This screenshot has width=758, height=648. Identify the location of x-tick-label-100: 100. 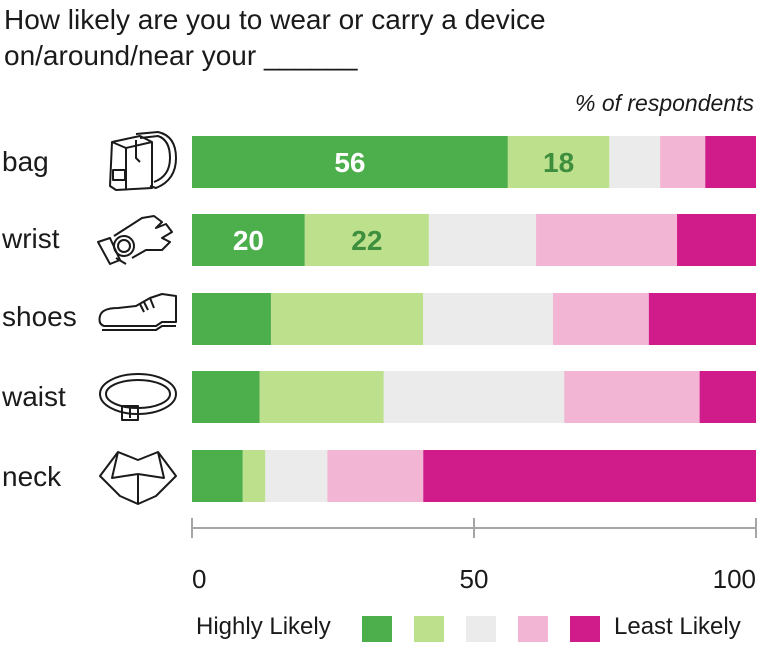
(734, 579).